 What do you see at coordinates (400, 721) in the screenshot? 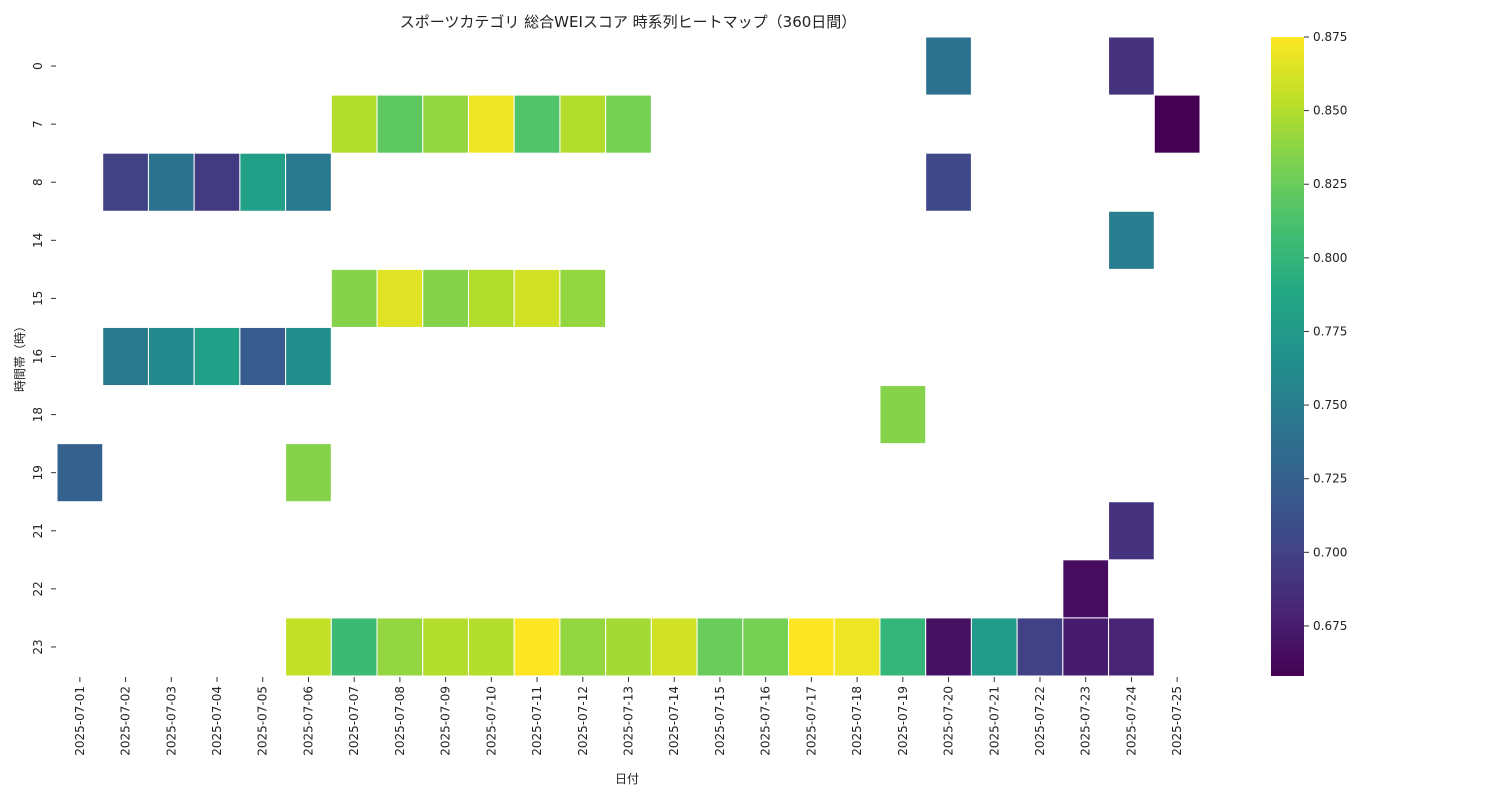
I see `x-tick-label: 2025-07-08` at bounding box center [400, 721].